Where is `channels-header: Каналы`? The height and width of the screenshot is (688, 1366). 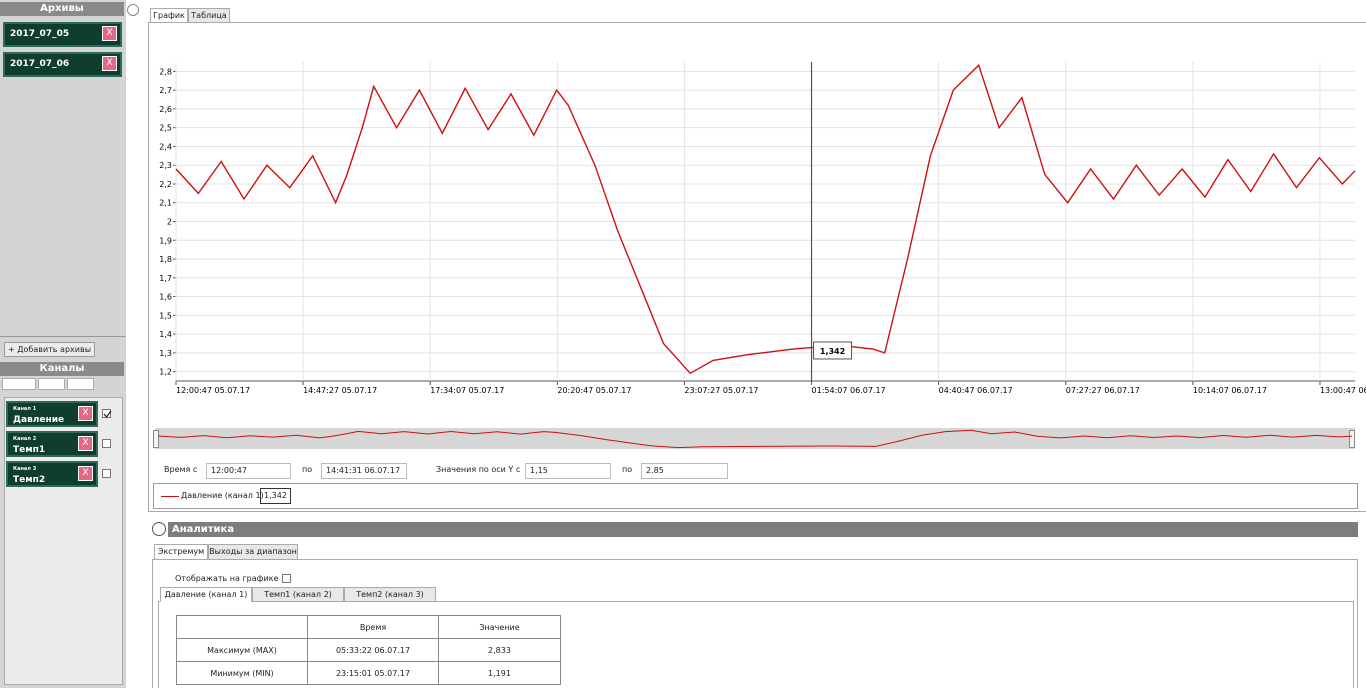
channels-header: Каналы is located at coordinates (62, 369).